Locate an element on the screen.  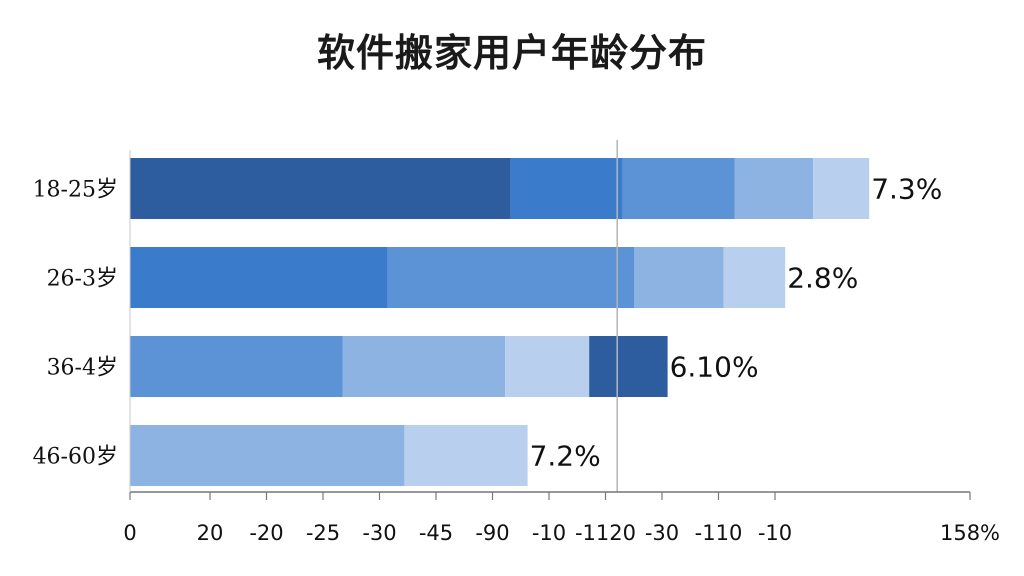
category-label: 36-4岁 is located at coordinates (82, 368).